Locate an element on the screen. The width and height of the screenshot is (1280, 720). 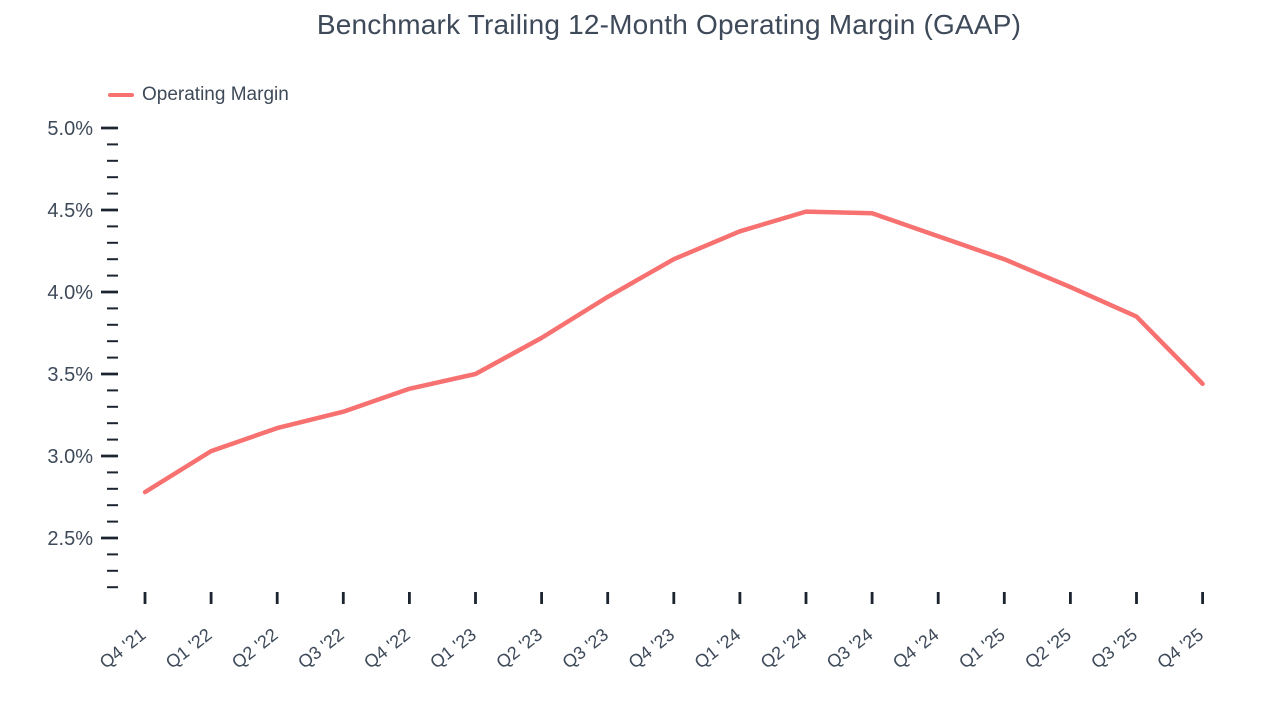
x-axis-tick-label: Q3 '25 is located at coordinates (1114, 648).